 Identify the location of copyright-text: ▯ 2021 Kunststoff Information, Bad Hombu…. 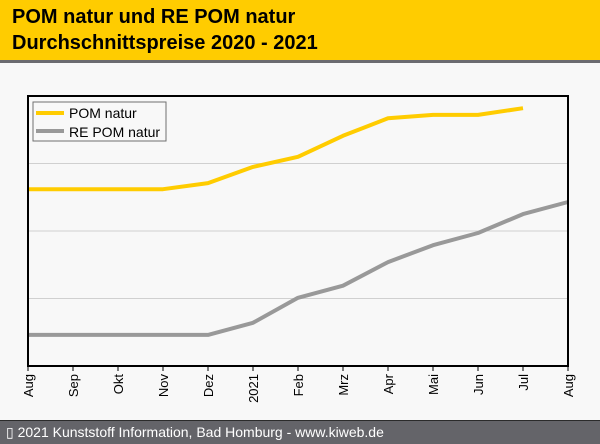
(195, 432).